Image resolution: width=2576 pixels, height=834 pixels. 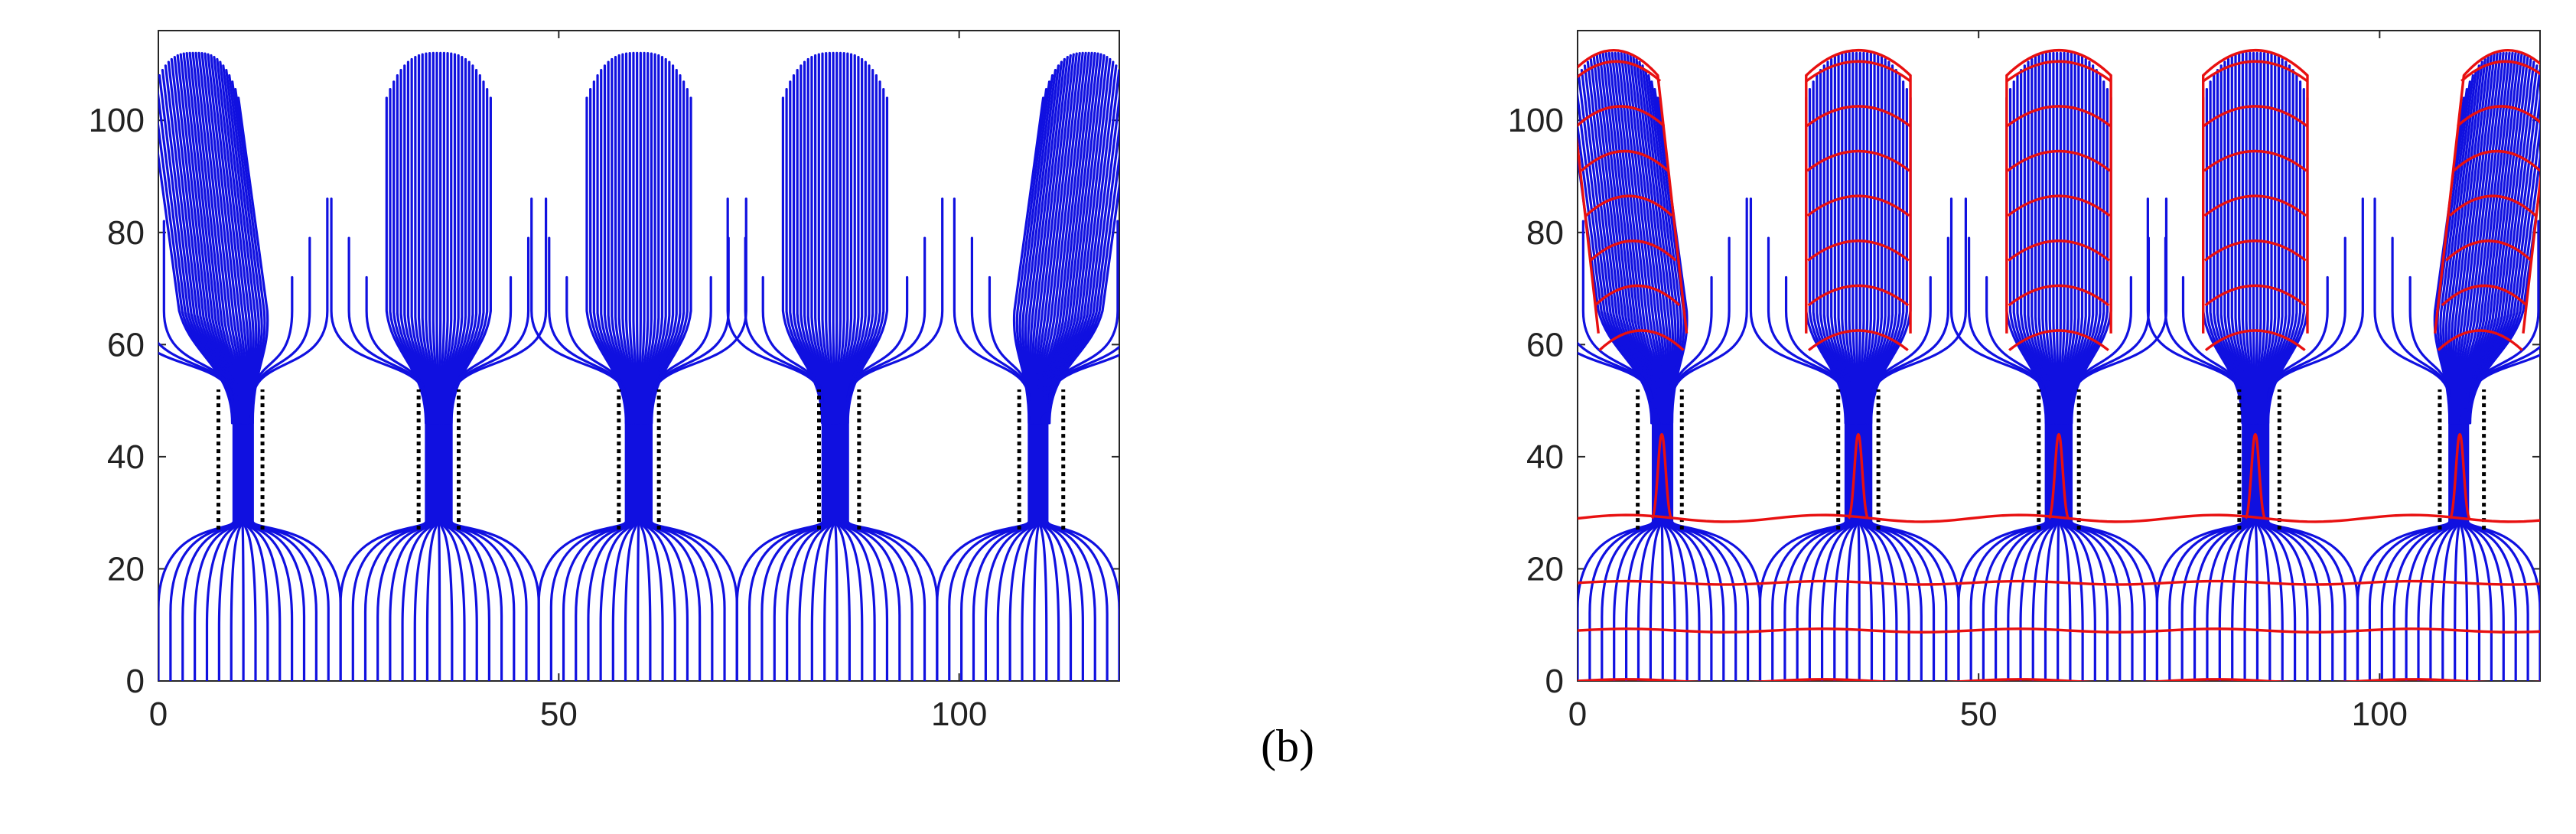 I want to click on y-tick-label: 20, so click(x=126, y=569).